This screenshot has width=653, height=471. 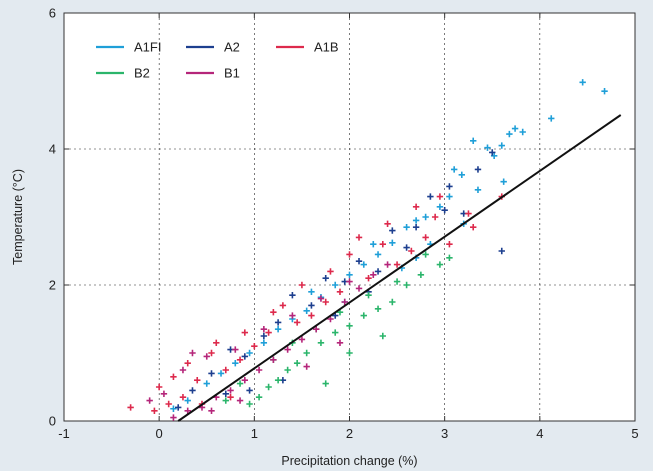 I want to click on legend-label: B2, so click(x=142, y=73).